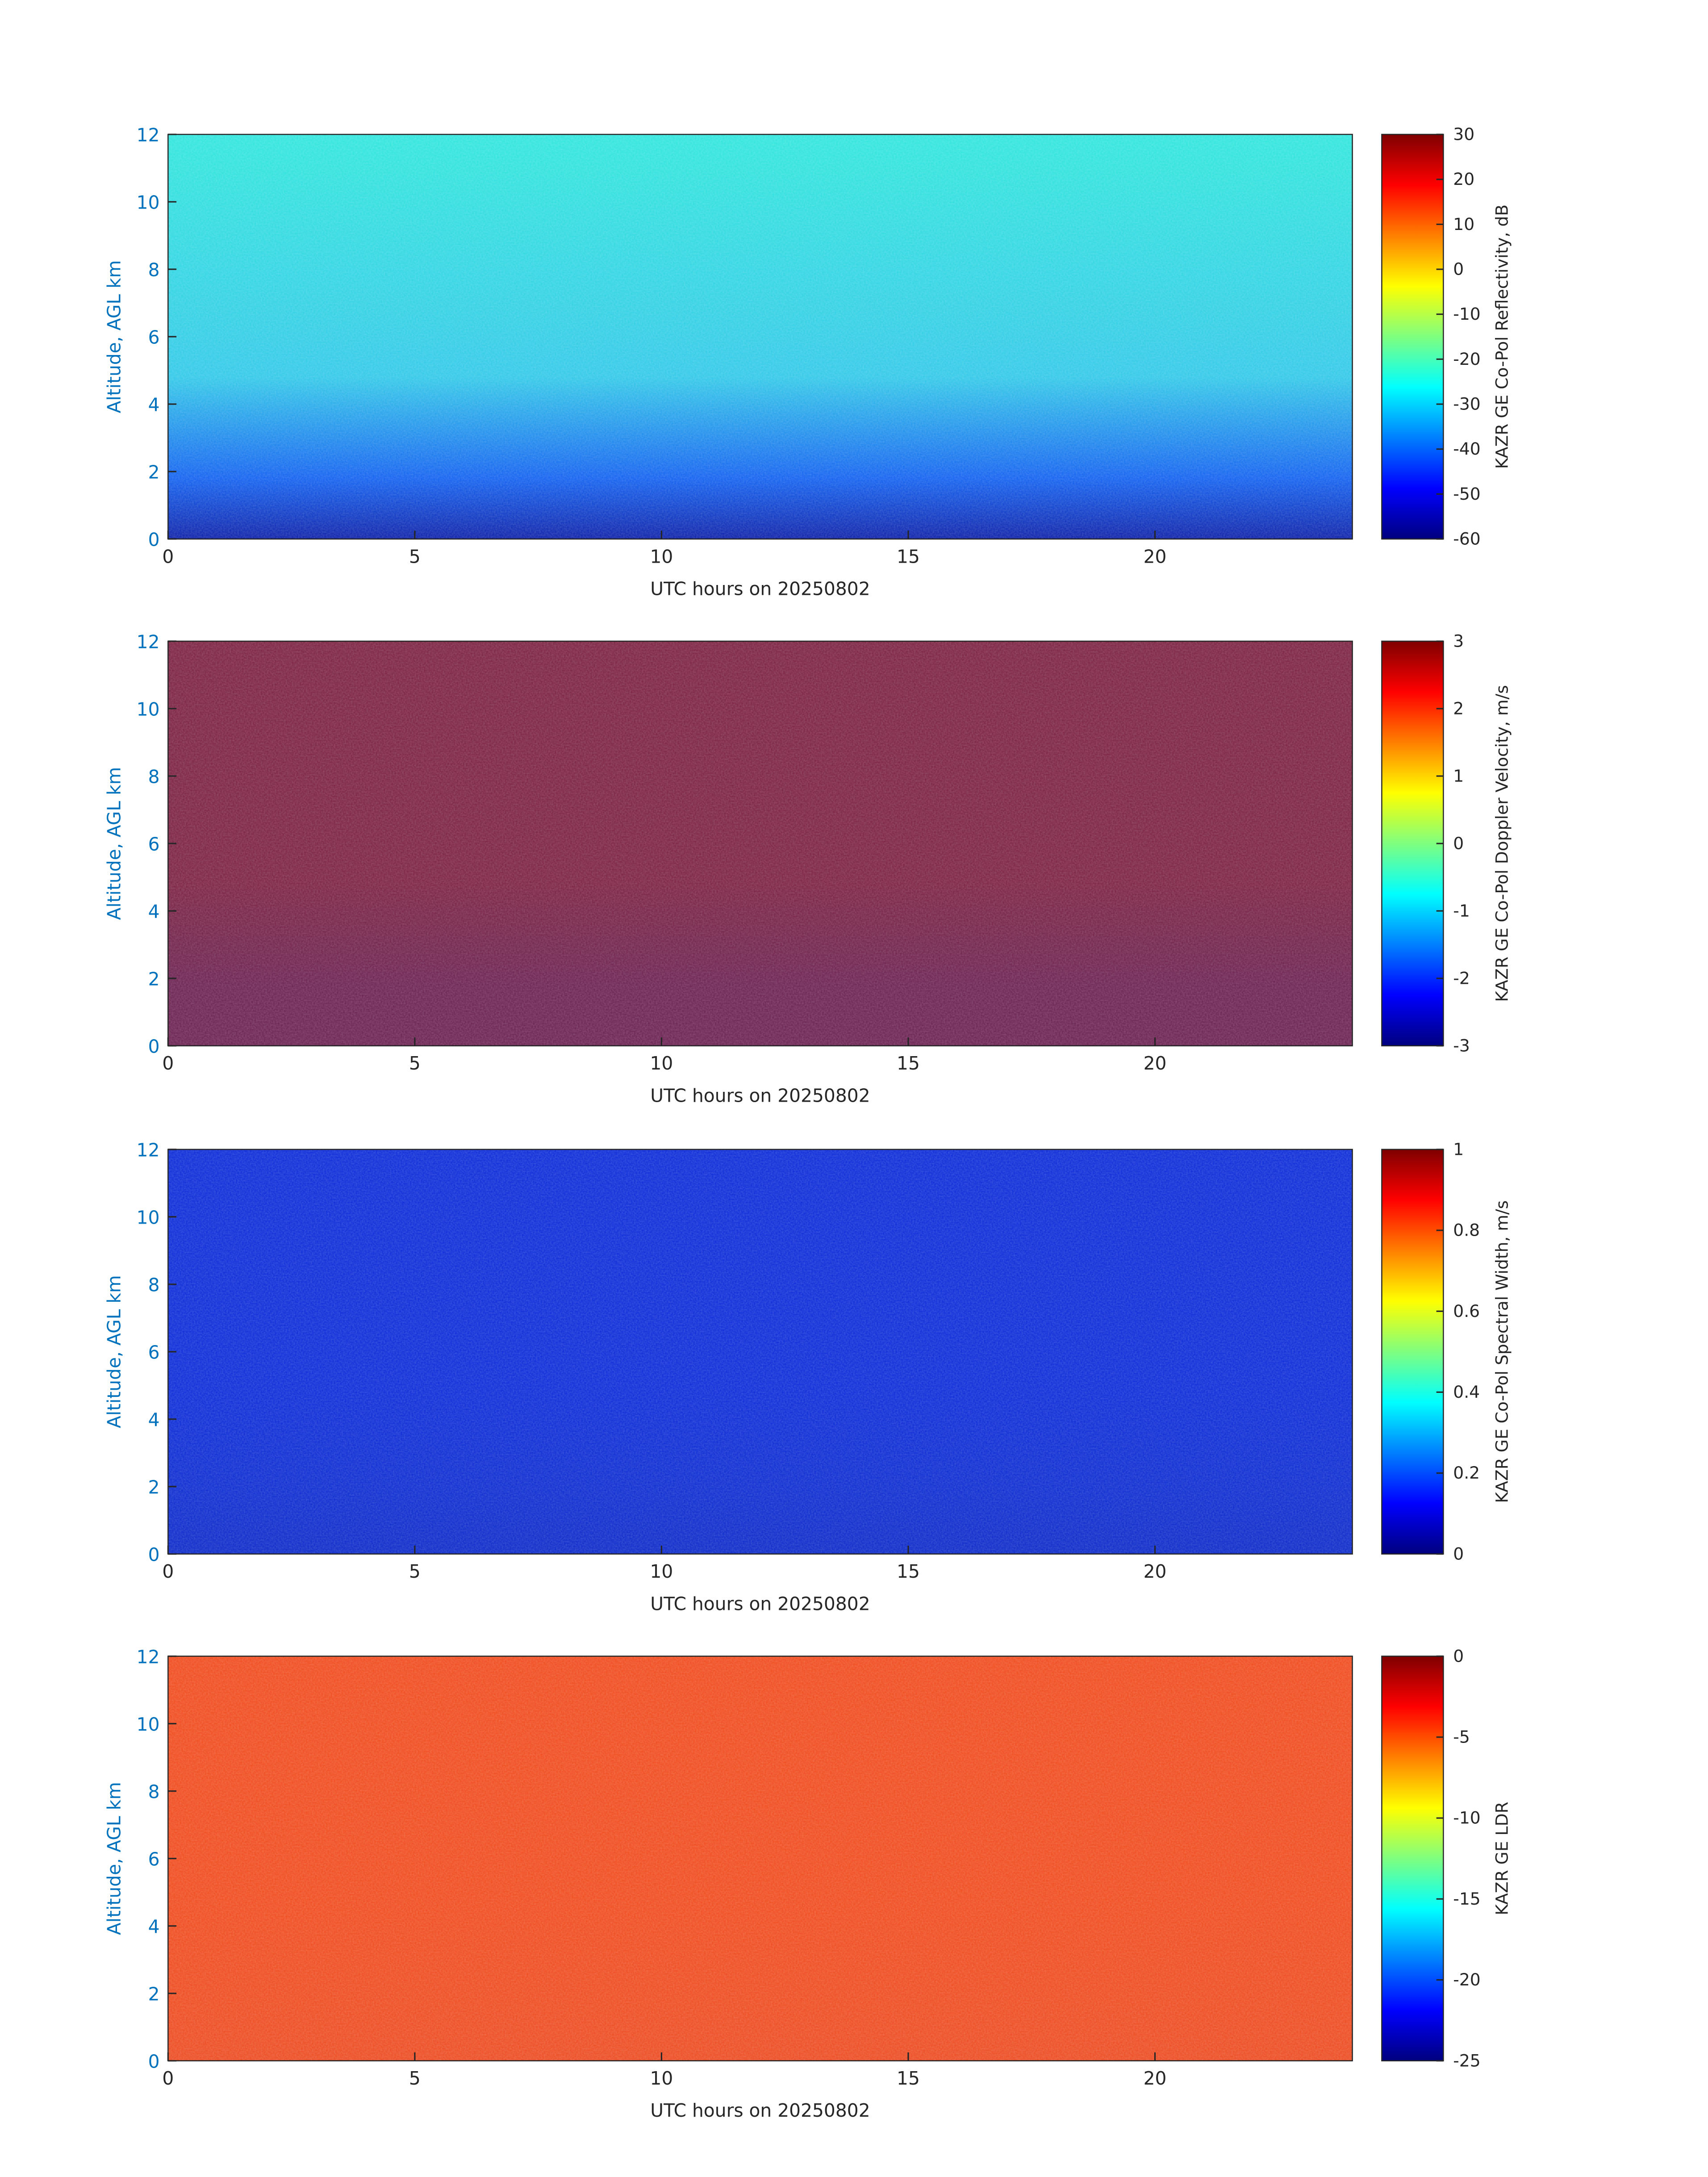 The height and width of the screenshot is (2177, 1708). Describe the element at coordinates (1463, 224) in the screenshot. I see `colorbar-tick-label: 10` at that location.